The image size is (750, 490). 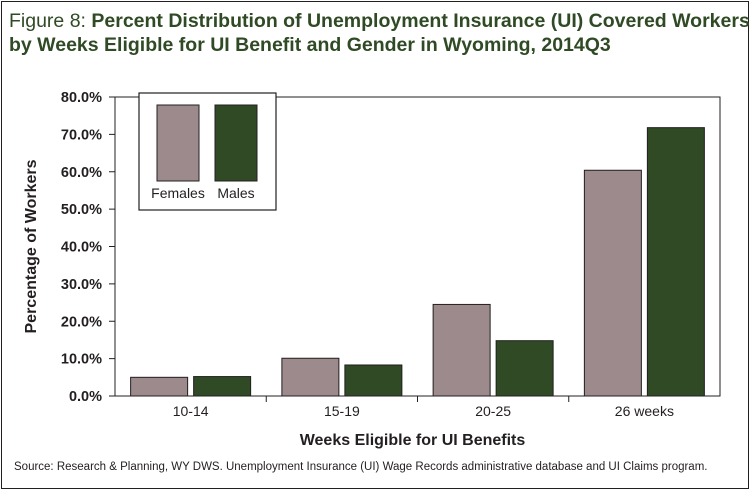 What do you see at coordinates (191, 411) in the screenshot?
I see `x-tick-label: 10-14` at bounding box center [191, 411].